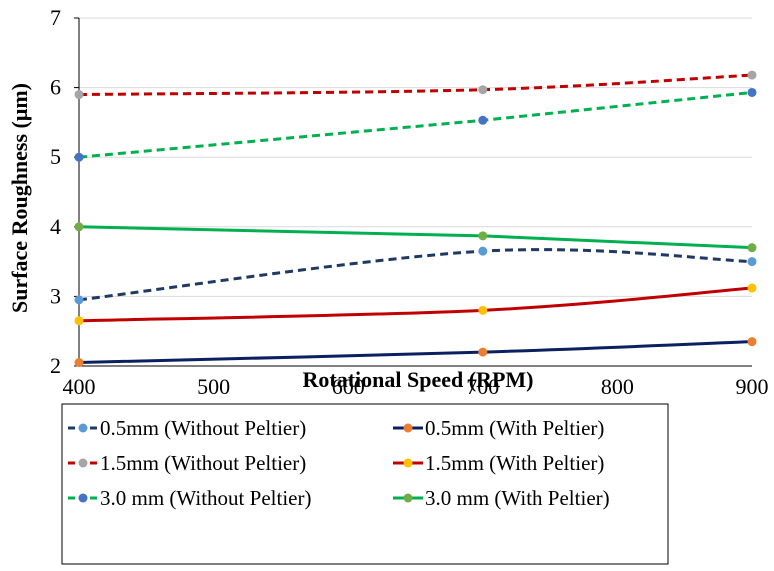  What do you see at coordinates (348, 386) in the screenshot?
I see `x-tick-label: 600` at bounding box center [348, 386].